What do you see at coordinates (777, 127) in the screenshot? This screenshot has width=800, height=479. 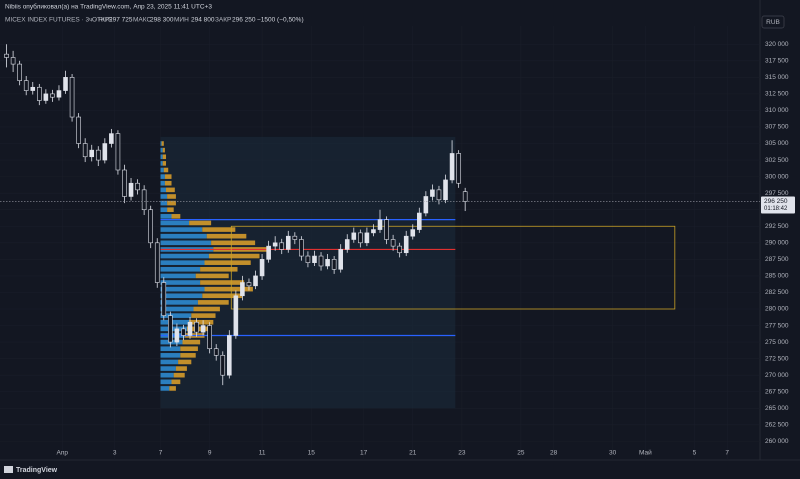 I see `y-tick-label: 307 500` at bounding box center [777, 127].